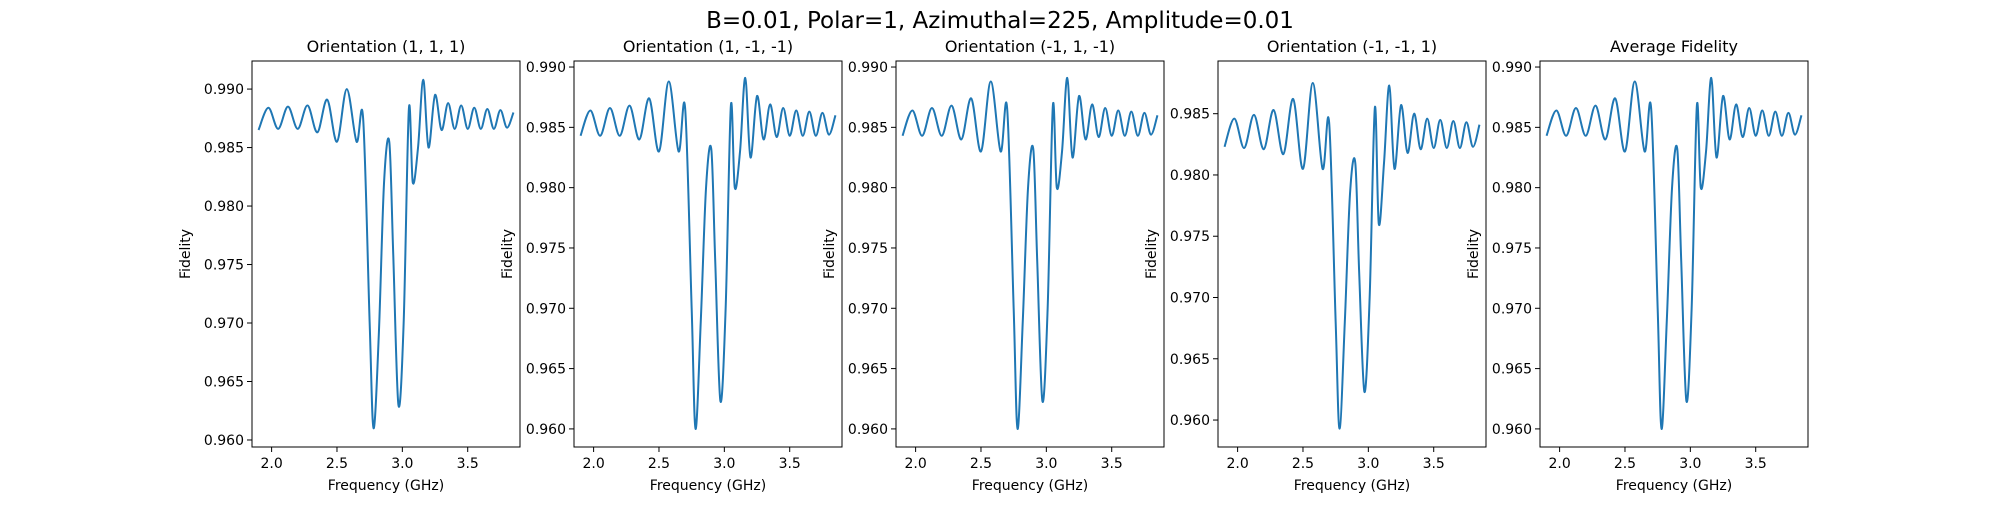  Describe the element at coordinates (708, 46) in the screenshot. I see `panel-title: Orientation (1, -1, -1)` at that location.